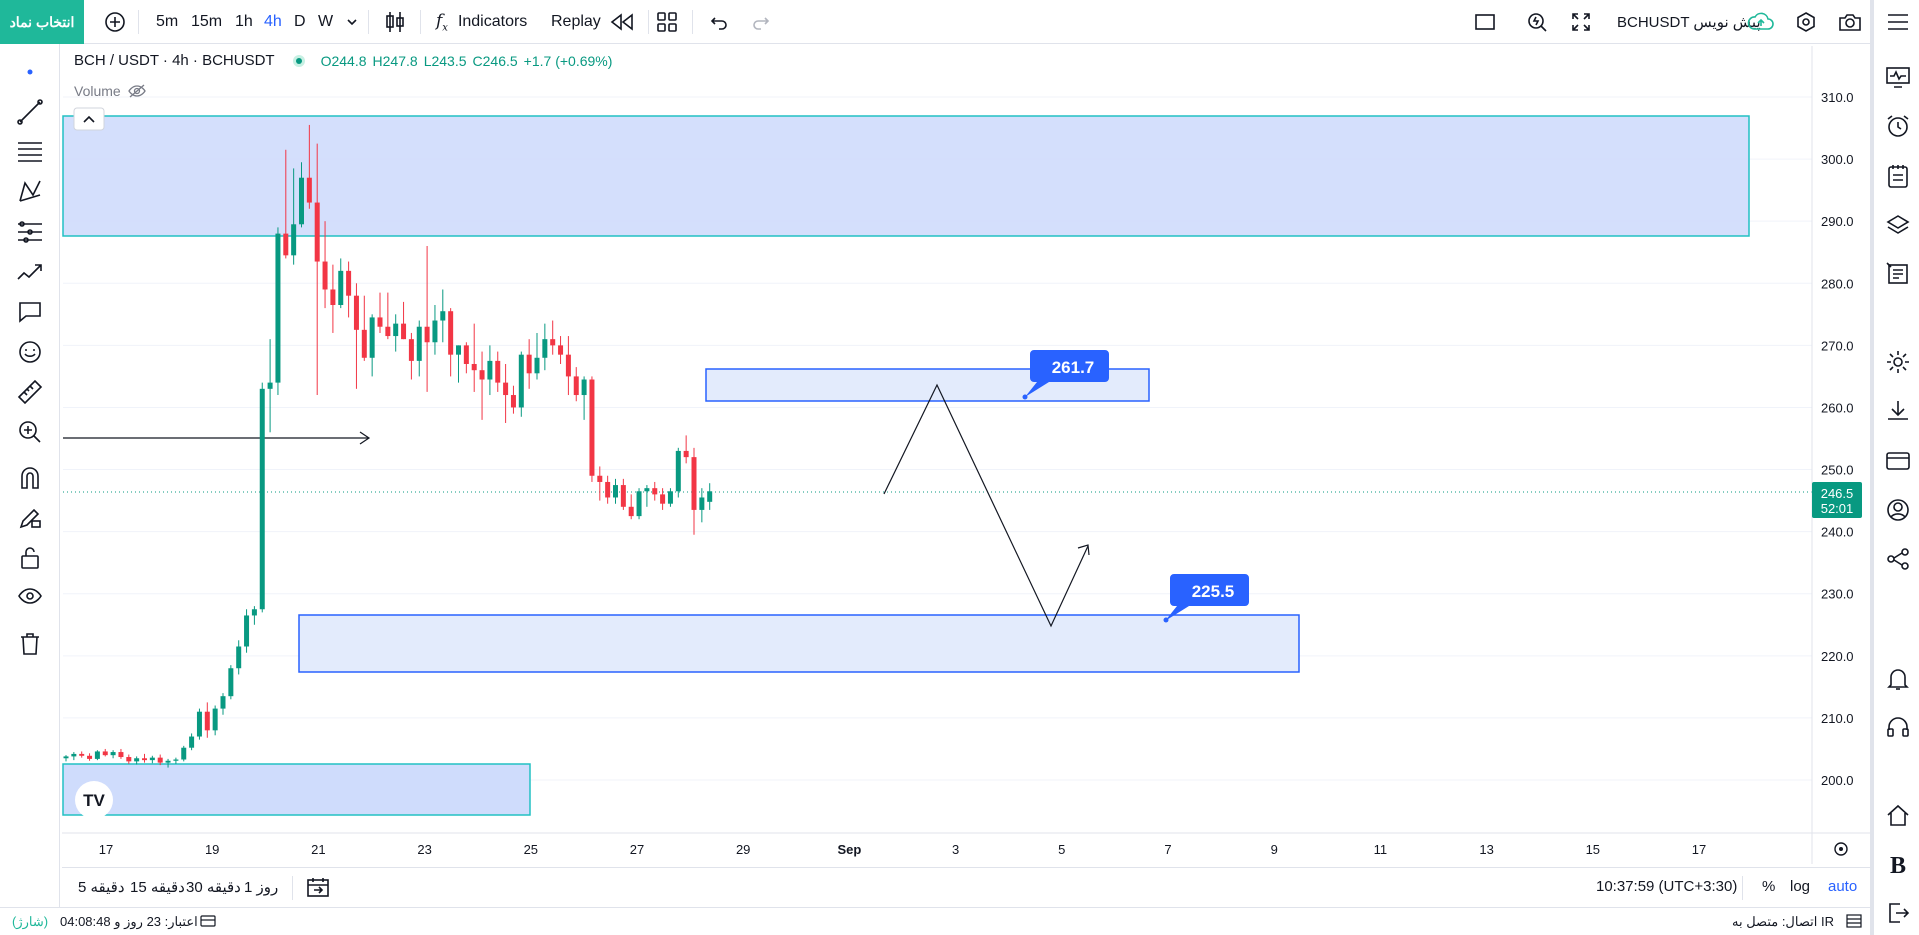 This screenshot has width=1919, height=935. I want to click on zoom-tool, so click(30, 432).